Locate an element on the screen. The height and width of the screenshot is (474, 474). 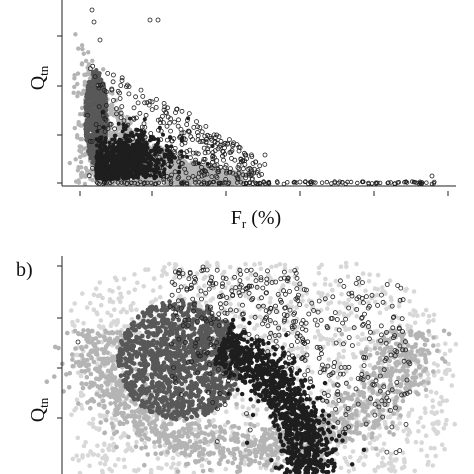
panel-a-x-label-main: F is located at coordinates (236, 218).